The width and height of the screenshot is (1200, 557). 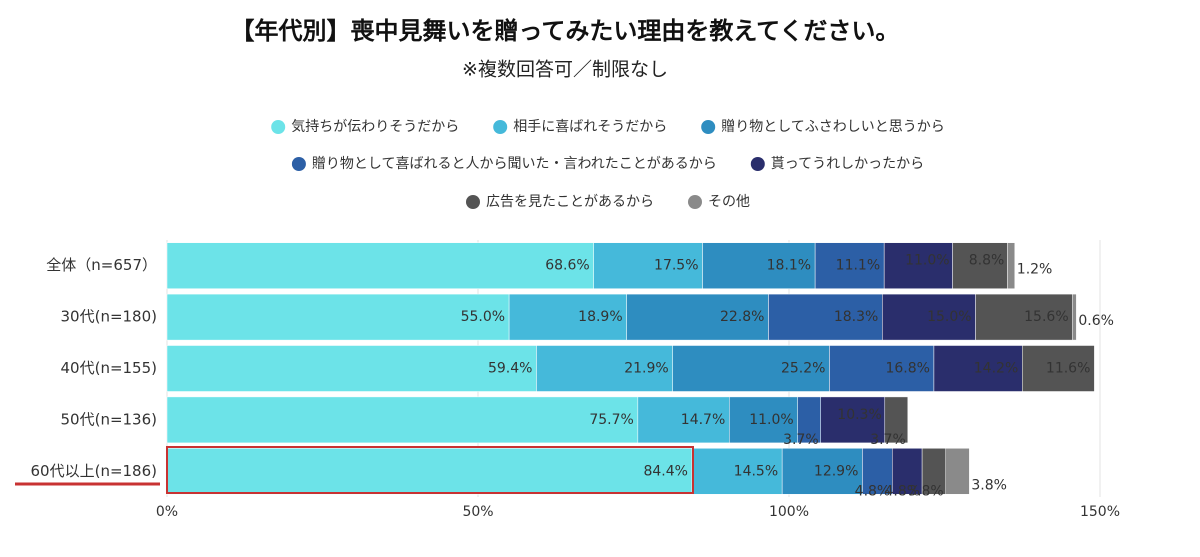 What do you see at coordinates (859, 415) in the screenshot?
I see `value-label: 10.3%` at bounding box center [859, 415].